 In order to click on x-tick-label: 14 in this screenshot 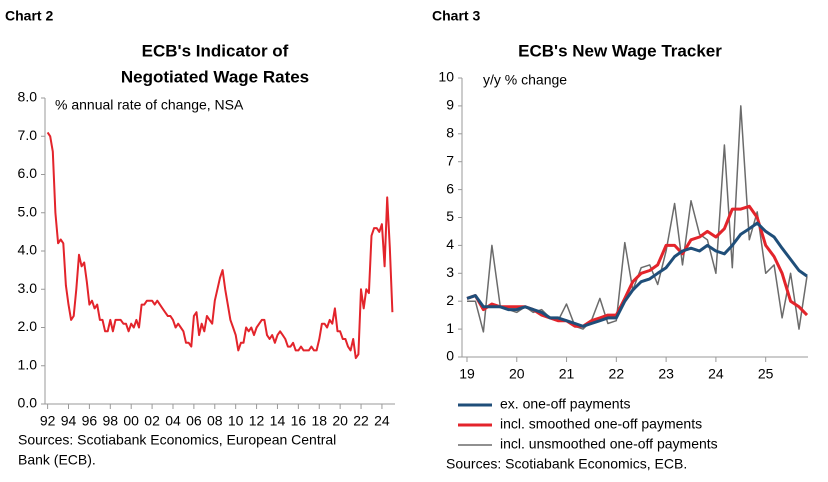, I will do `click(278, 421)`.